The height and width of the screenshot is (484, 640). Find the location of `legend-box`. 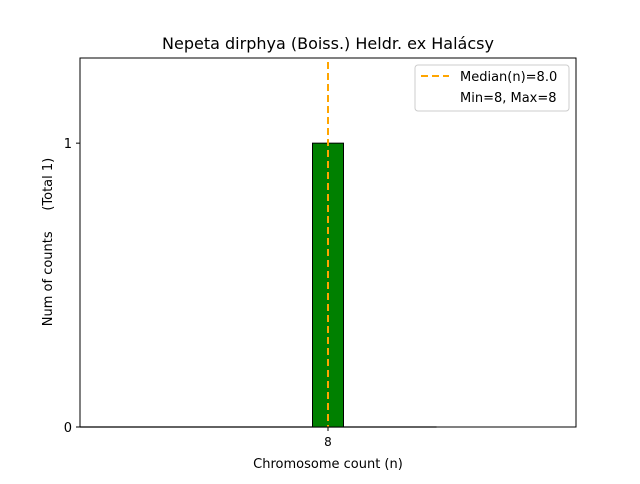

legend-box is located at coordinates (492, 88).